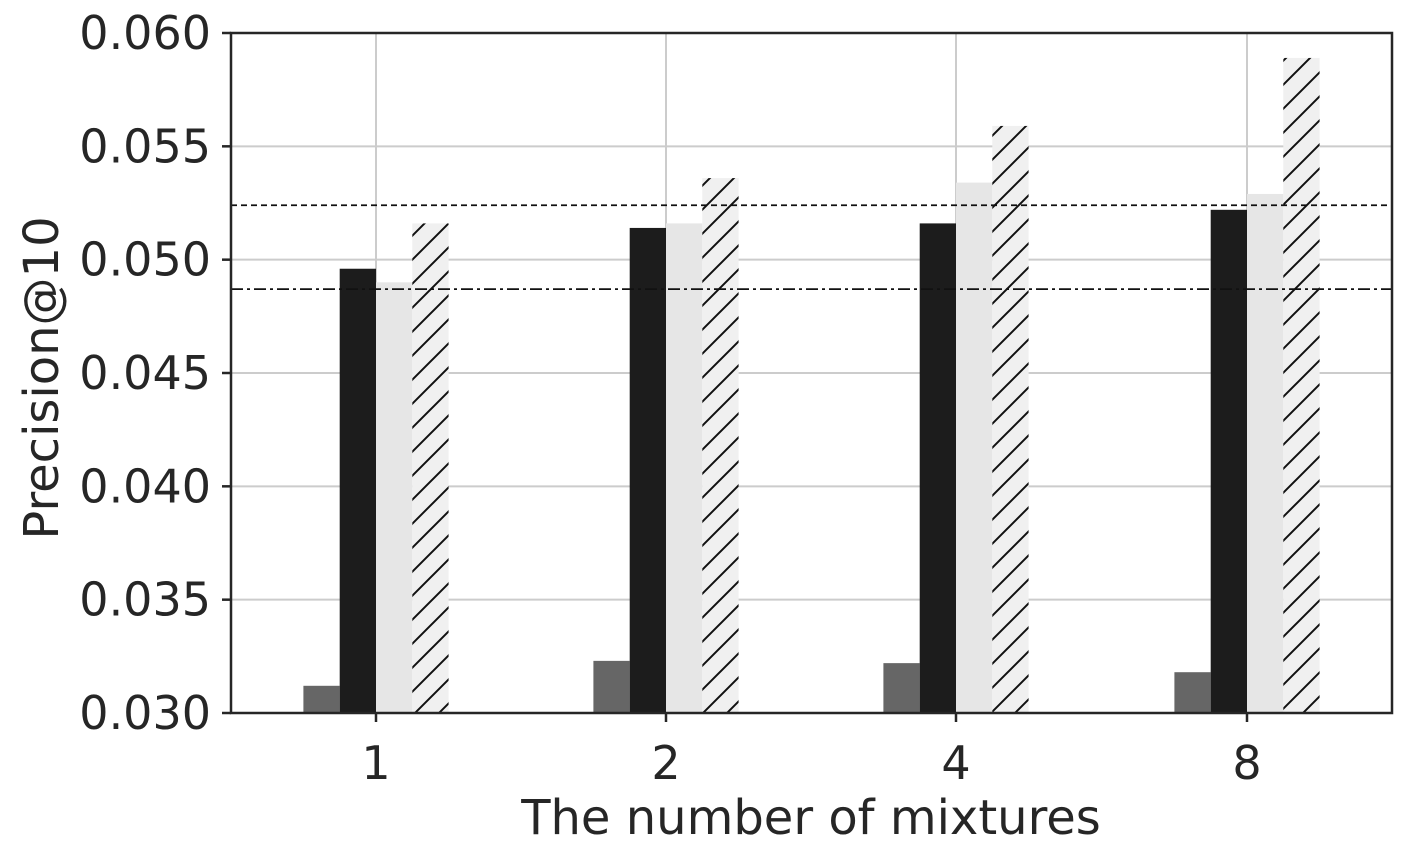 The image size is (1413, 860). What do you see at coordinates (955, 763) in the screenshot?
I see `x-tick-label: 4` at bounding box center [955, 763].